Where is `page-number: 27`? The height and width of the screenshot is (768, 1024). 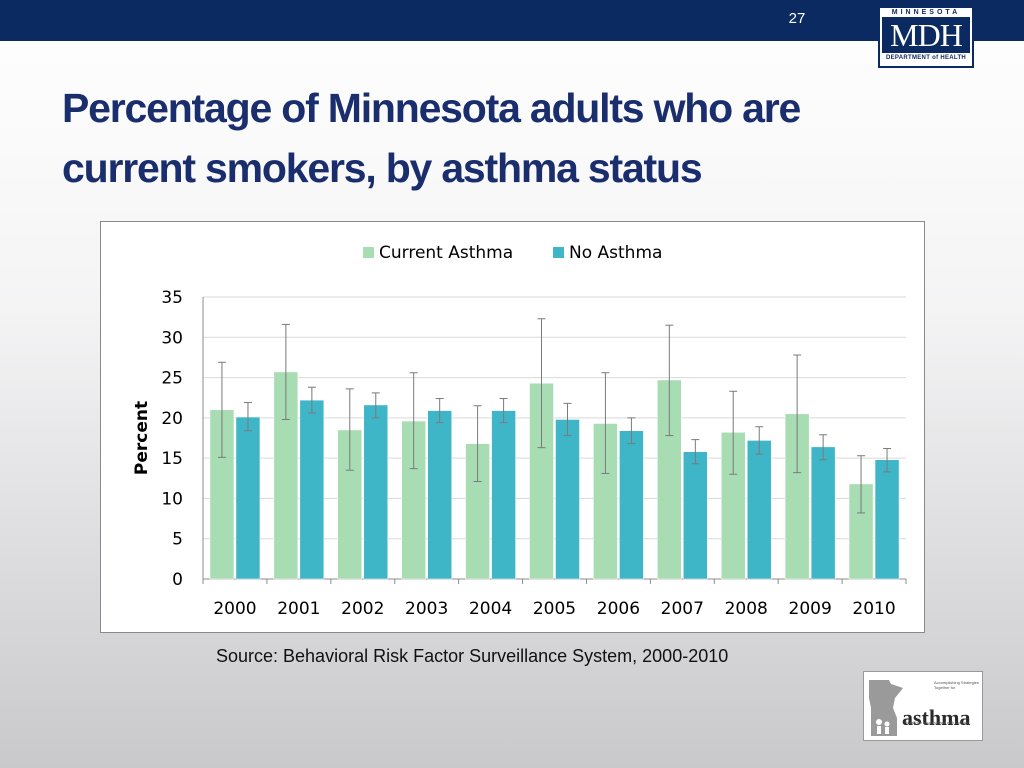
page-number: 27 is located at coordinates (797, 18).